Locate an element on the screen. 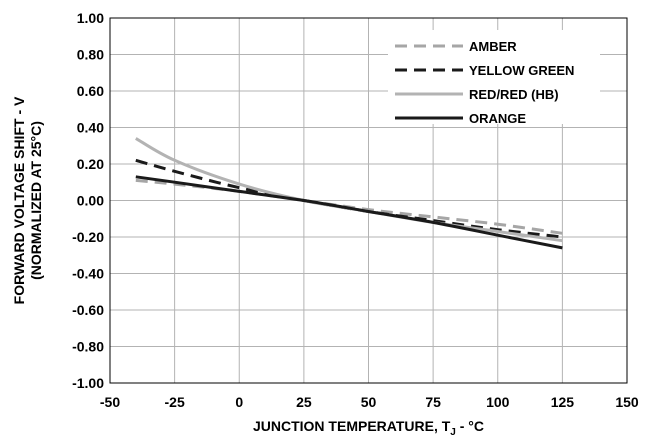  x-axis-label-suffix: - °C is located at coordinates (470, 426).